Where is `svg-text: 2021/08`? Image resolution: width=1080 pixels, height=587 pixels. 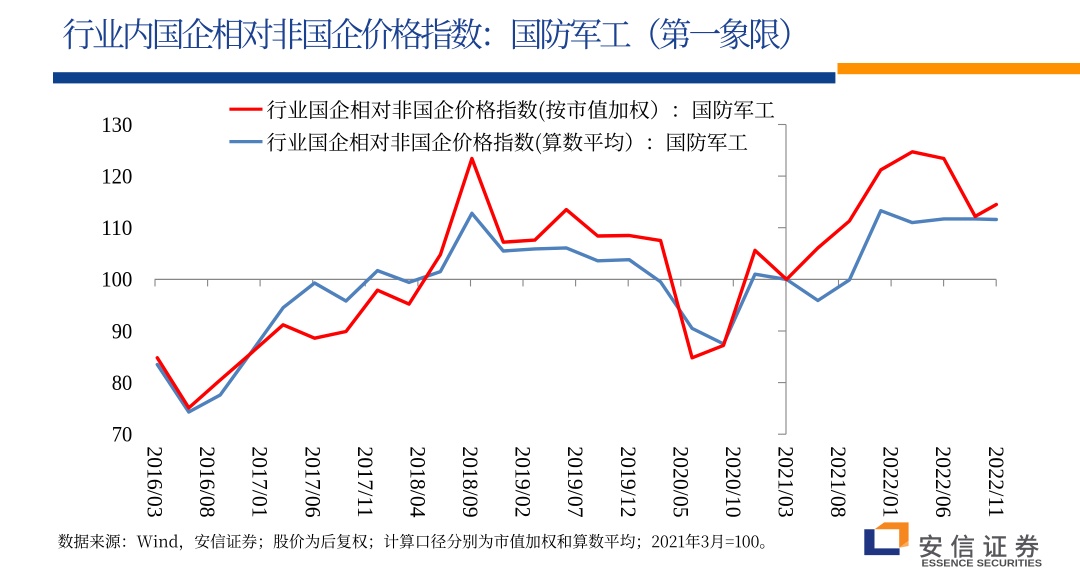 svg-text: 2021/08 is located at coordinates (838, 481).